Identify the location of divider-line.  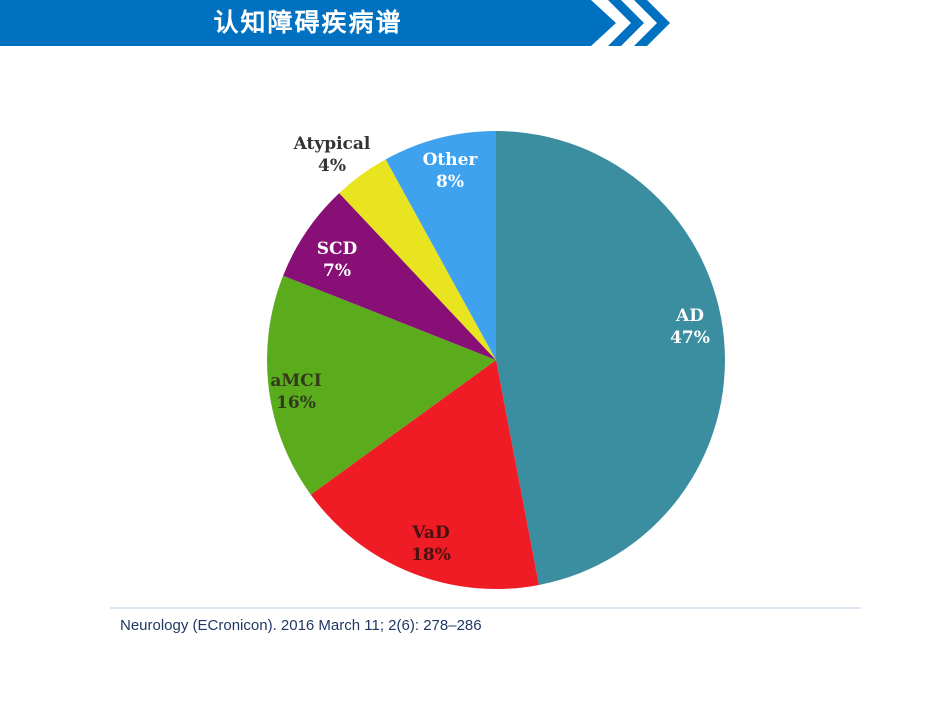
(485, 608).